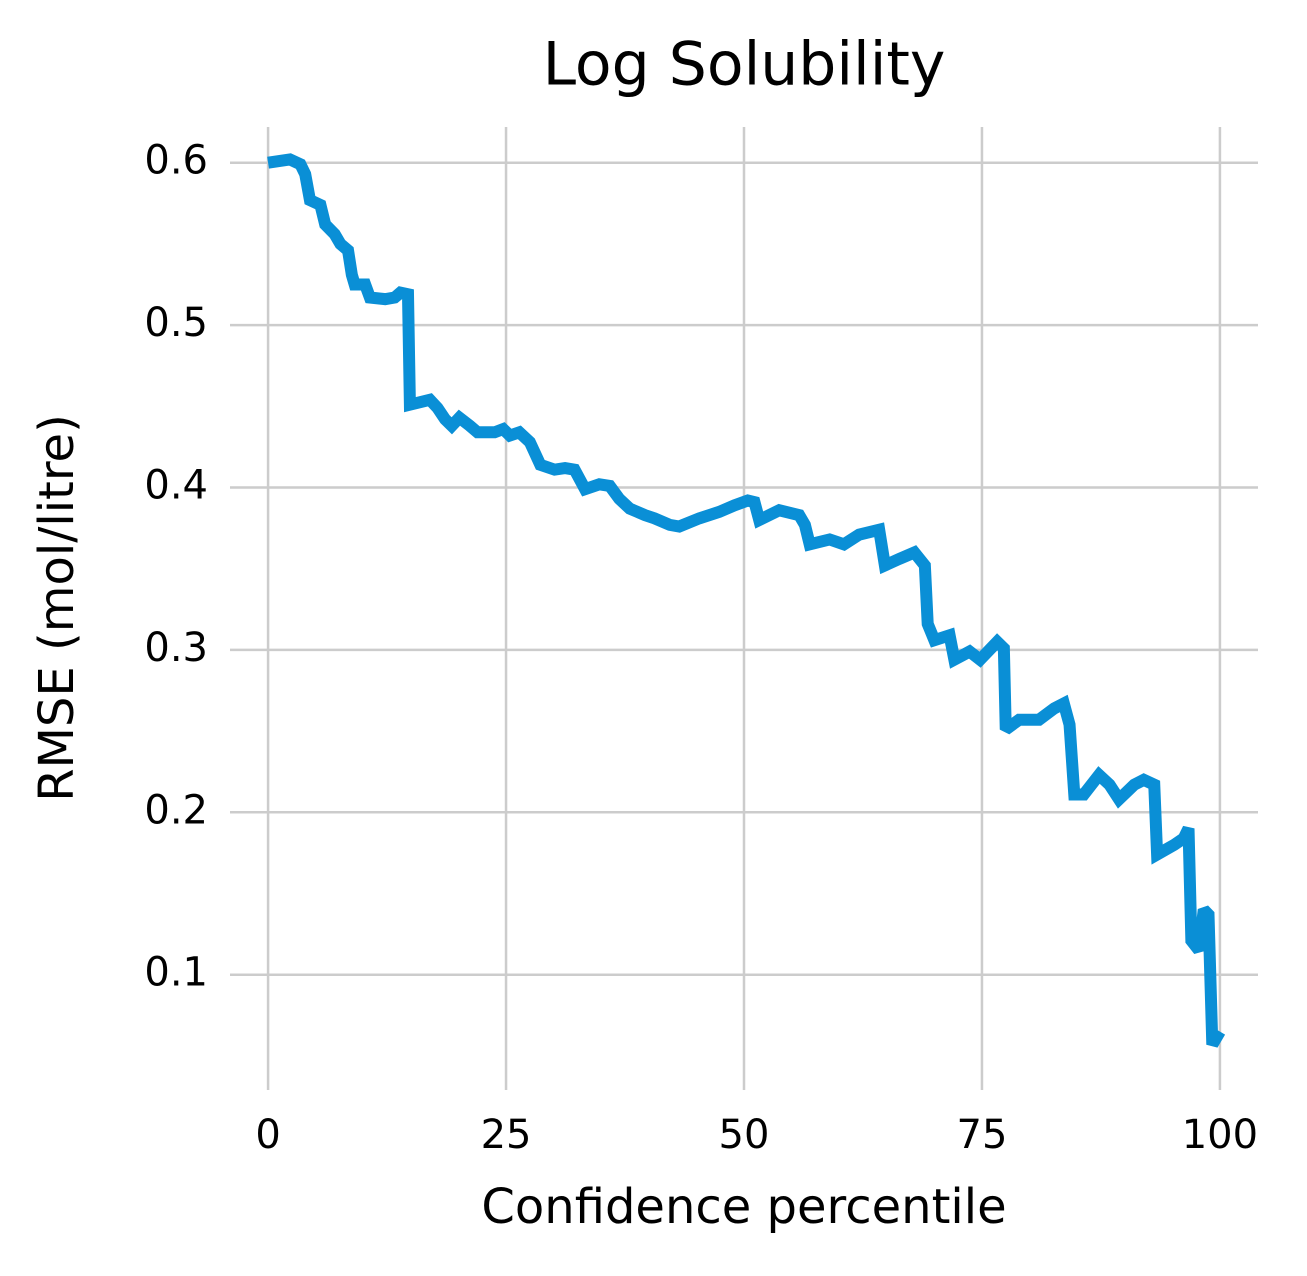 The height and width of the screenshot is (1276, 1307). What do you see at coordinates (176, 973) in the screenshot?
I see `y-tick-label: 0.1` at bounding box center [176, 973].